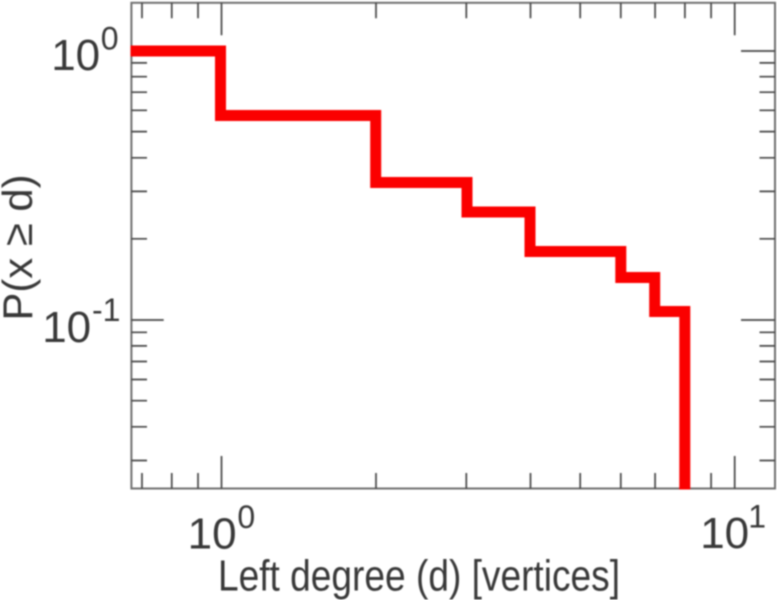 The height and width of the screenshot is (600, 777). Describe the element at coordinates (419, 576) in the screenshot. I see `svg-text: Left degree (d) [vertices]` at that location.